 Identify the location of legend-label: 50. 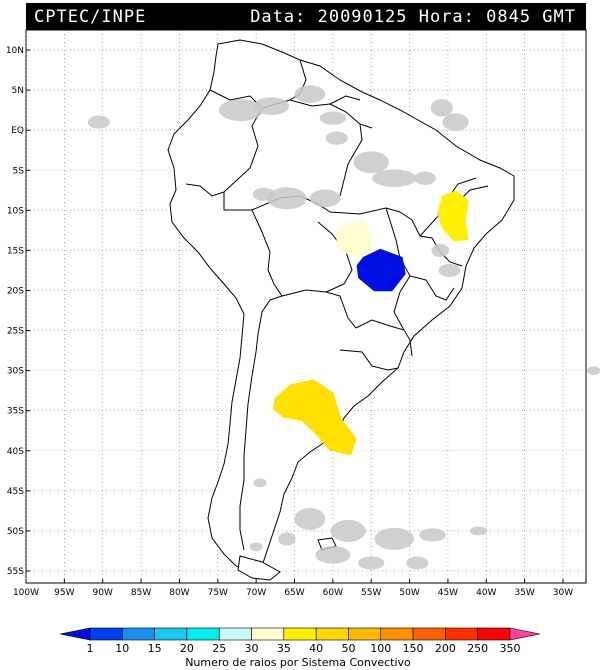
(348, 648).